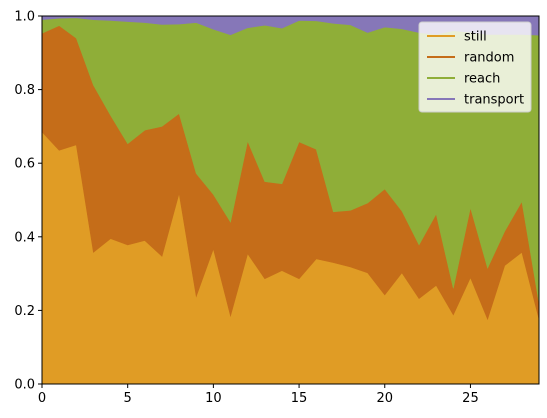 The height and width of the screenshot is (418, 547). I want to click on legend: still random reach transport, so click(475, 67).